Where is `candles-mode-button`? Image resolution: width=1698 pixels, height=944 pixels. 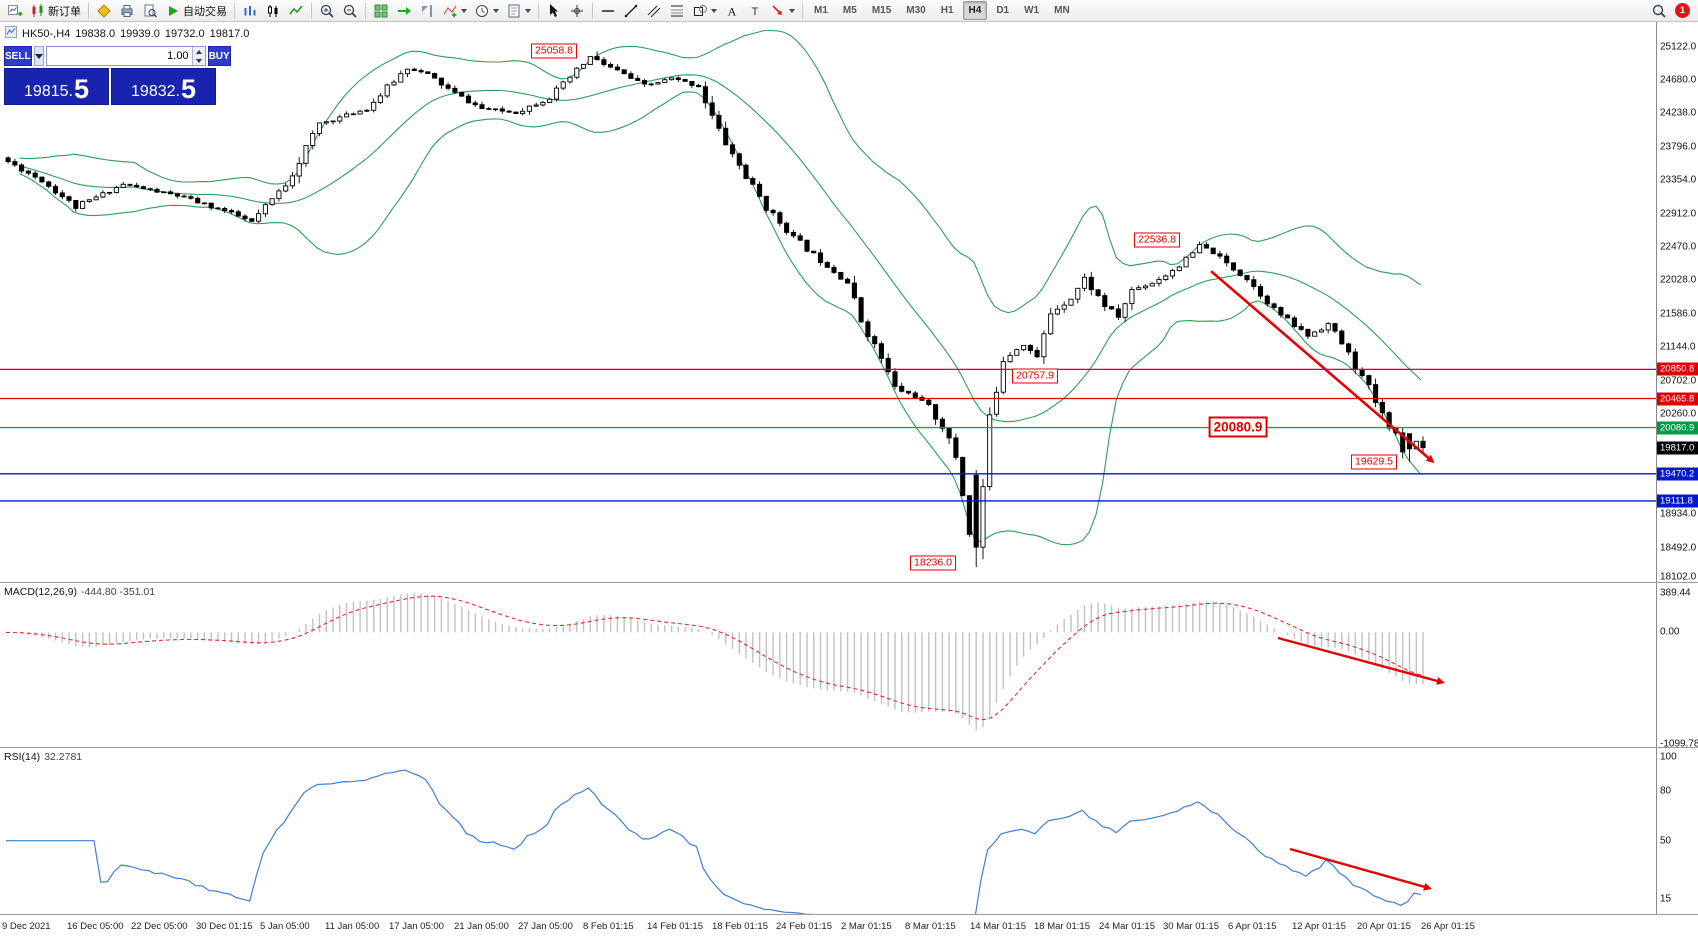
candles-mode-button is located at coordinates (273, 11).